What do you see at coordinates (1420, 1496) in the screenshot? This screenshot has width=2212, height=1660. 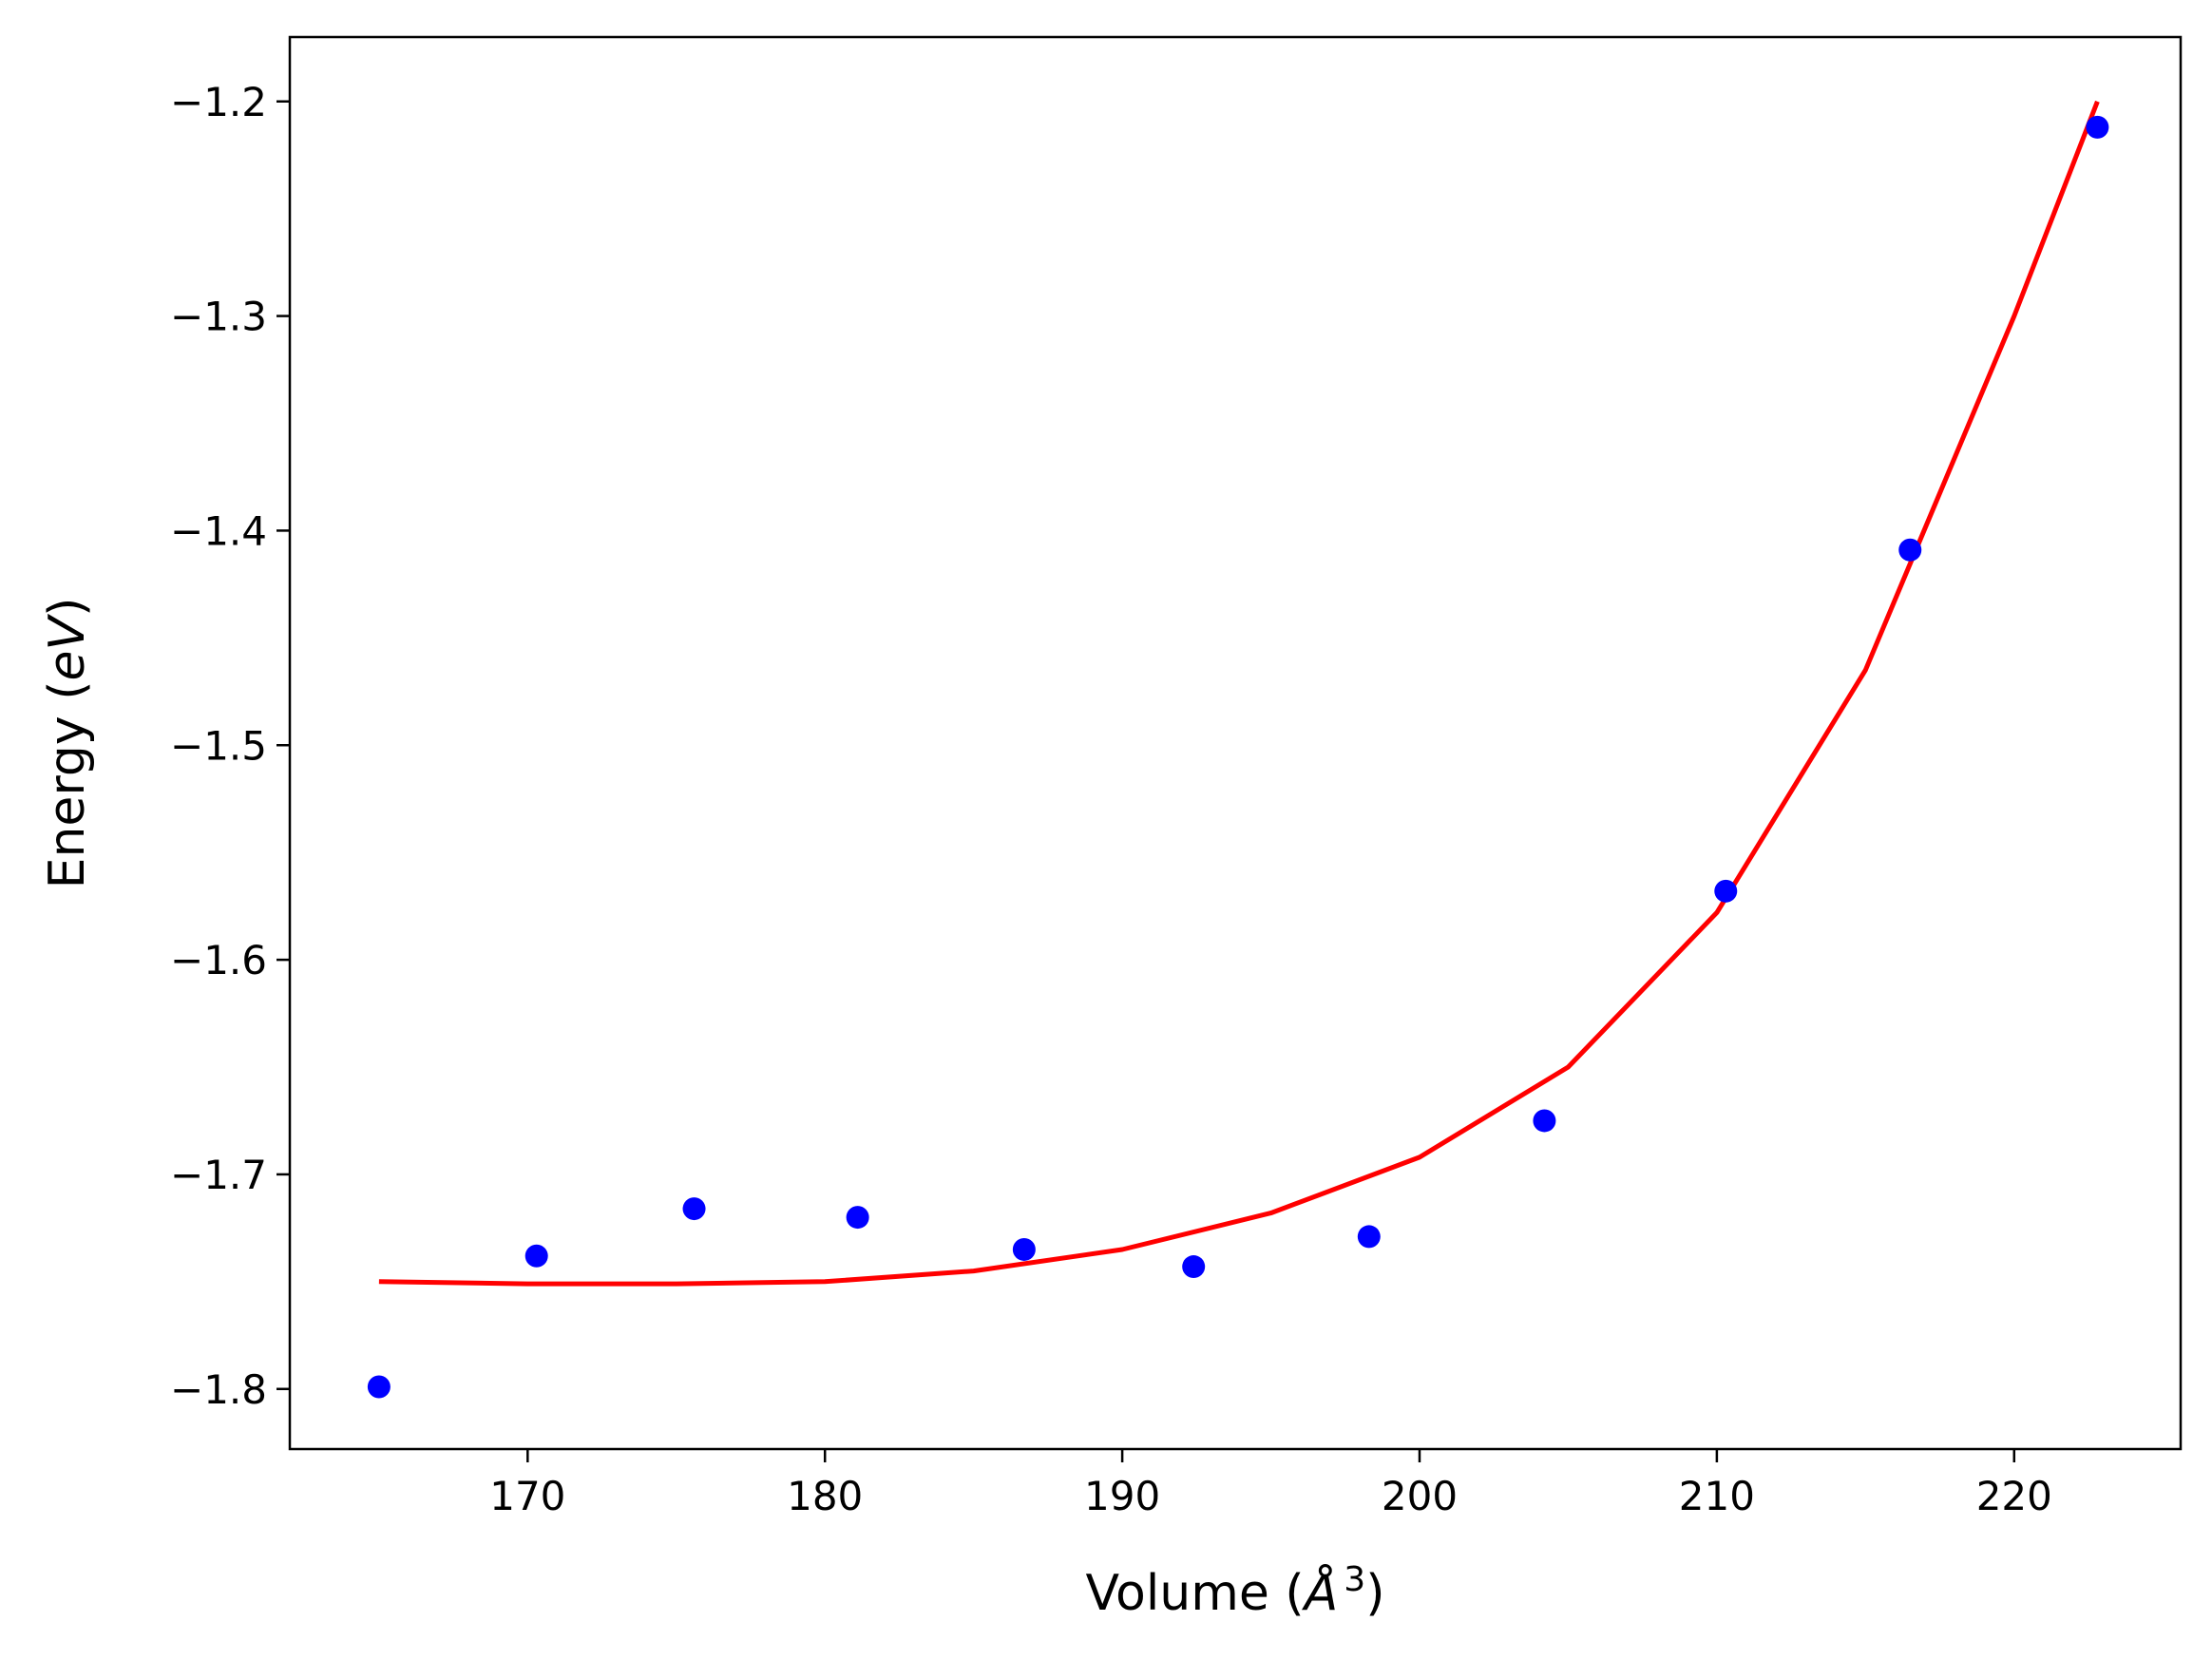 I see `x-tick-label: 200` at bounding box center [1420, 1496].